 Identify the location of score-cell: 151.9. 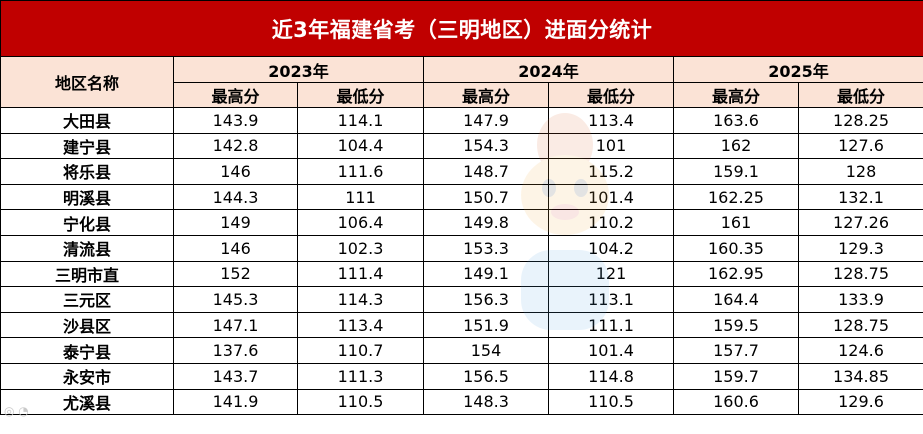
(486, 325).